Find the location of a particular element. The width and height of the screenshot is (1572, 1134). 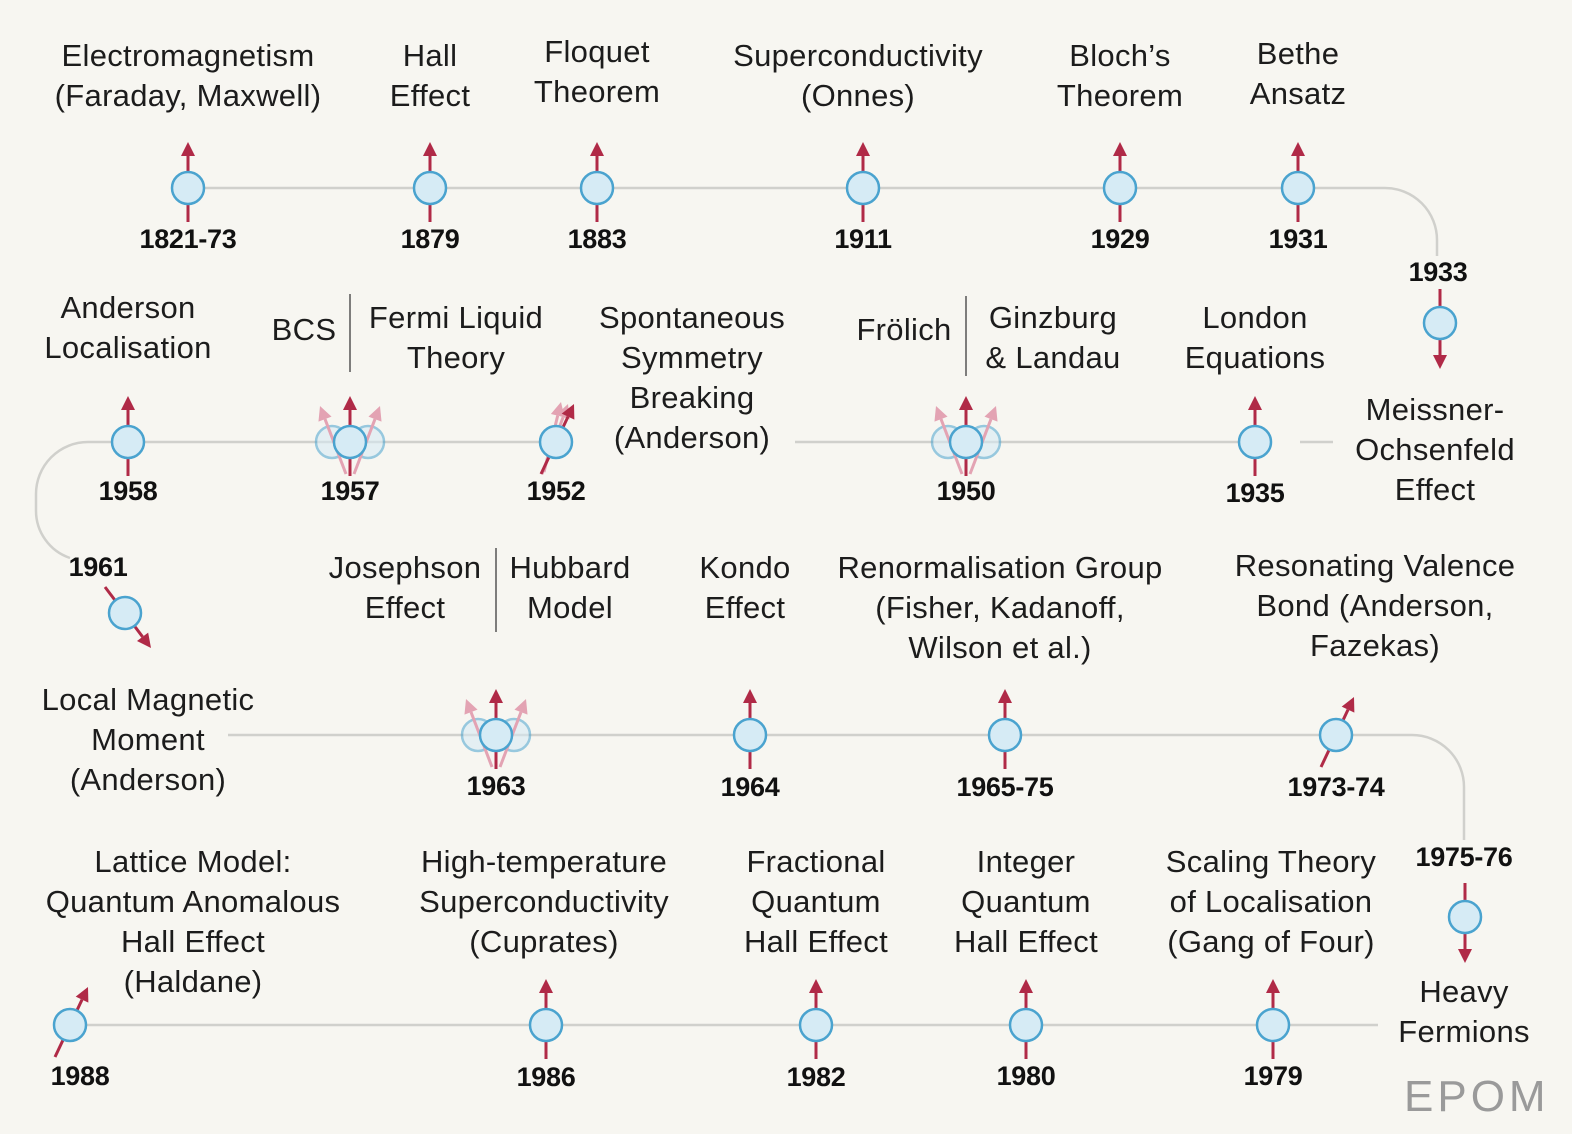

year-label: 1935 is located at coordinates (1255, 493).